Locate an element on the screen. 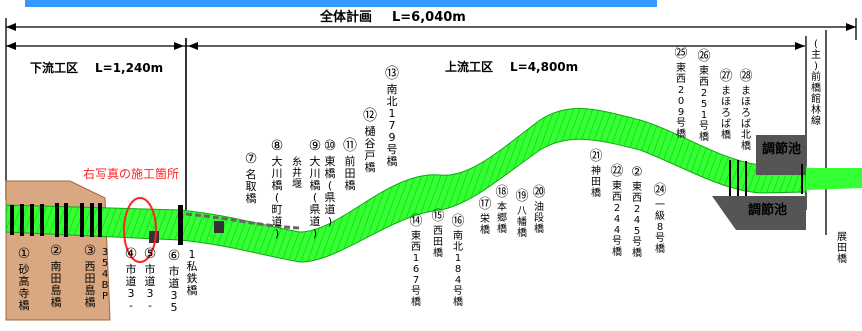 The width and height of the screenshot is (862, 331). bridge-name-char: 谷 is located at coordinates (370, 143).